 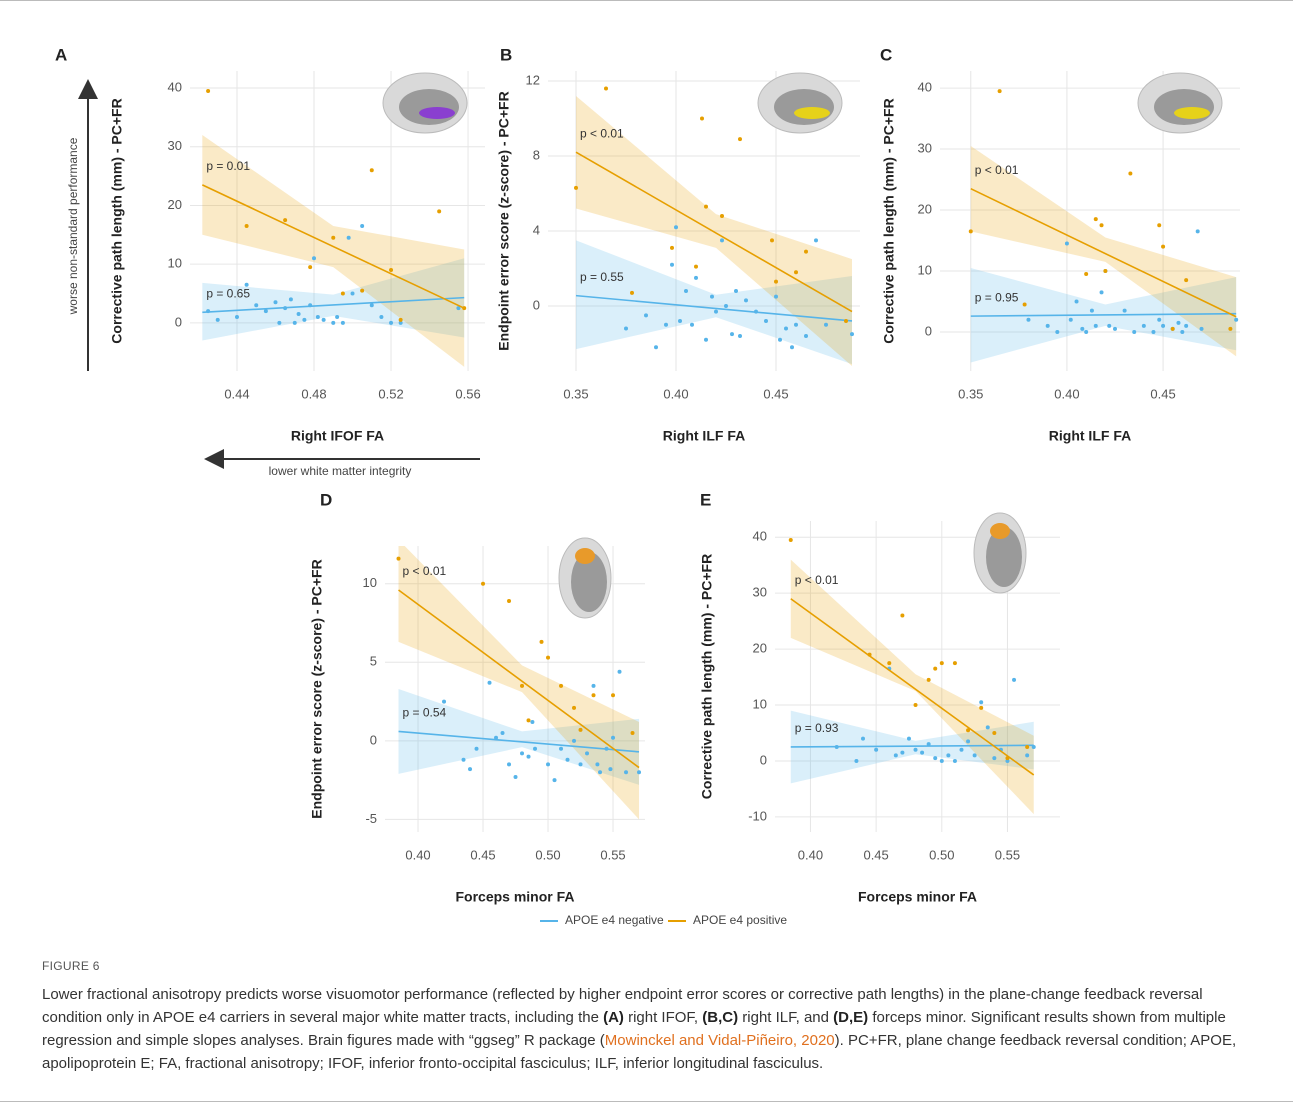 What do you see at coordinates (612, 854) in the screenshot?
I see `x-tick-label: 0.55` at bounding box center [612, 854].